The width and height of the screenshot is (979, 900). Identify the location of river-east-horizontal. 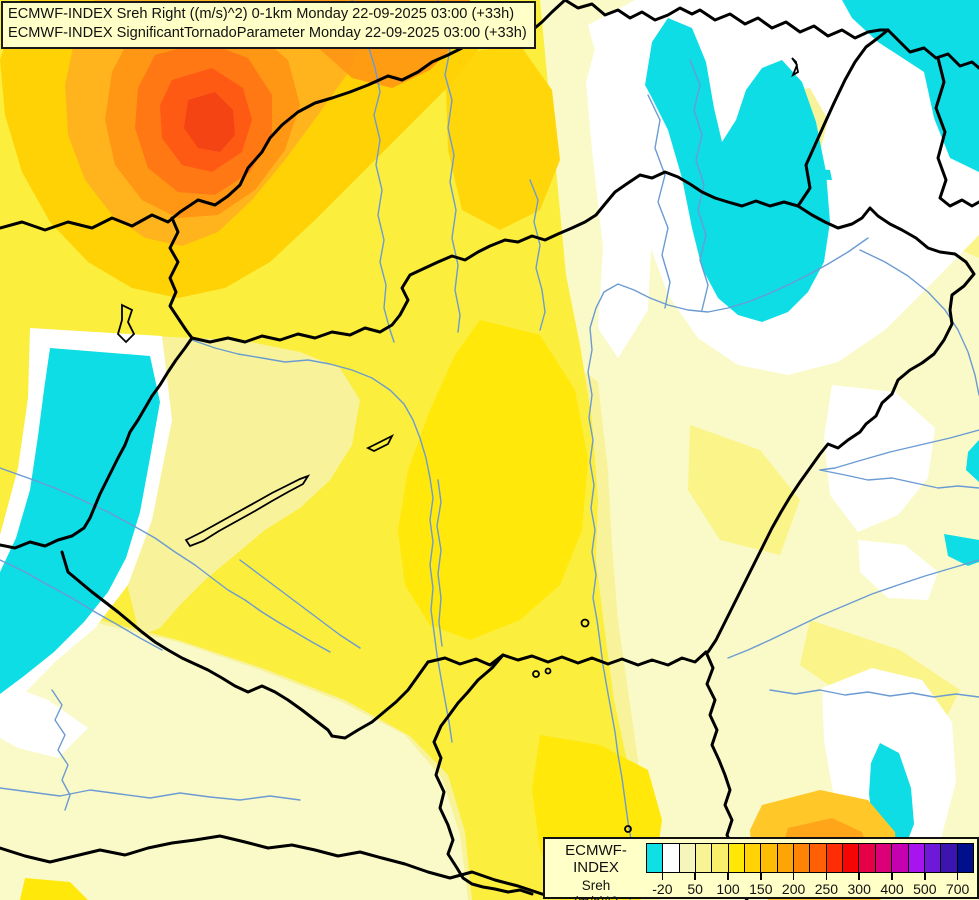
(874, 693).